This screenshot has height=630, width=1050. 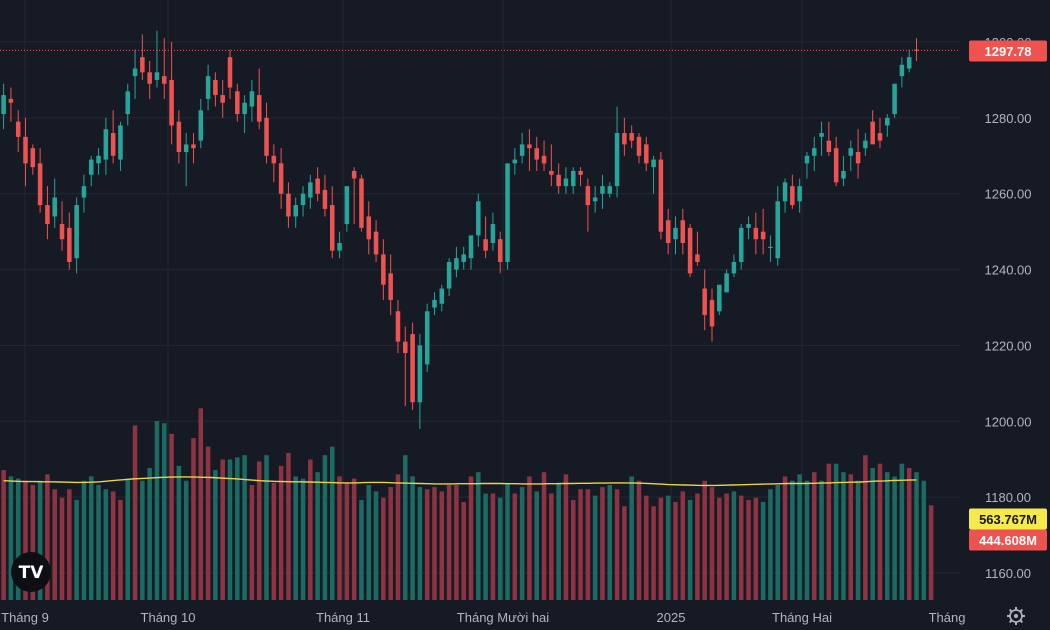 What do you see at coordinates (671, 617) in the screenshot?
I see `x-tick-label: 2025` at bounding box center [671, 617].